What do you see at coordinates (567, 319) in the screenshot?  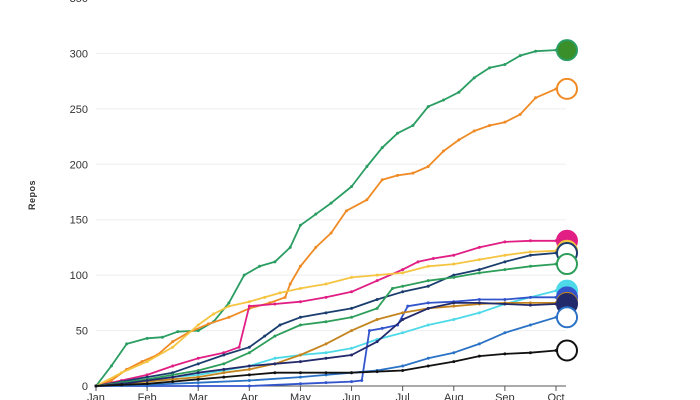 I see `logo-text: Bosch` at bounding box center [567, 319].